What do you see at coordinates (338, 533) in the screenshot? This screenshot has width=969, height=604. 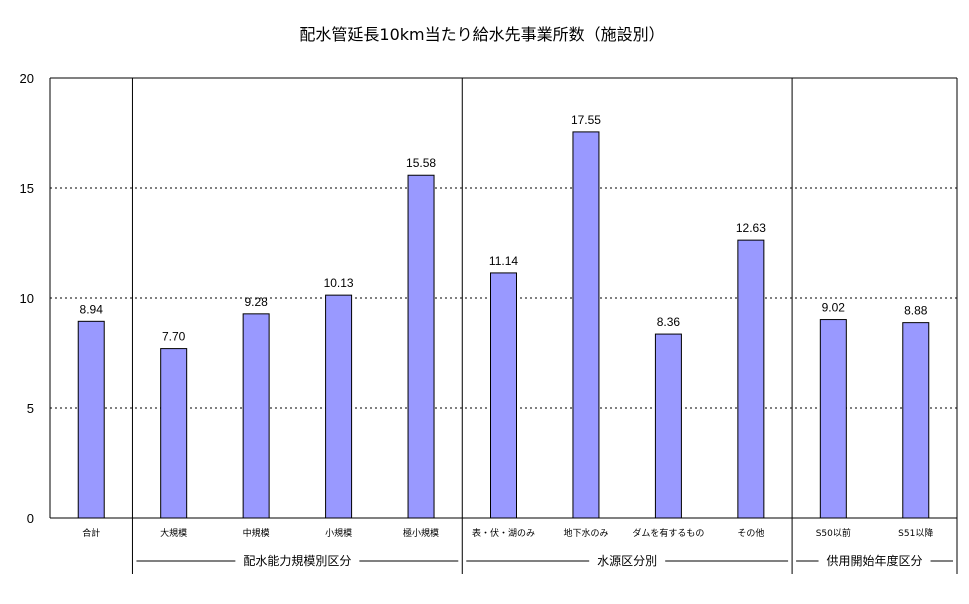 I see `category-label: 小規模` at bounding box center [338, 533].